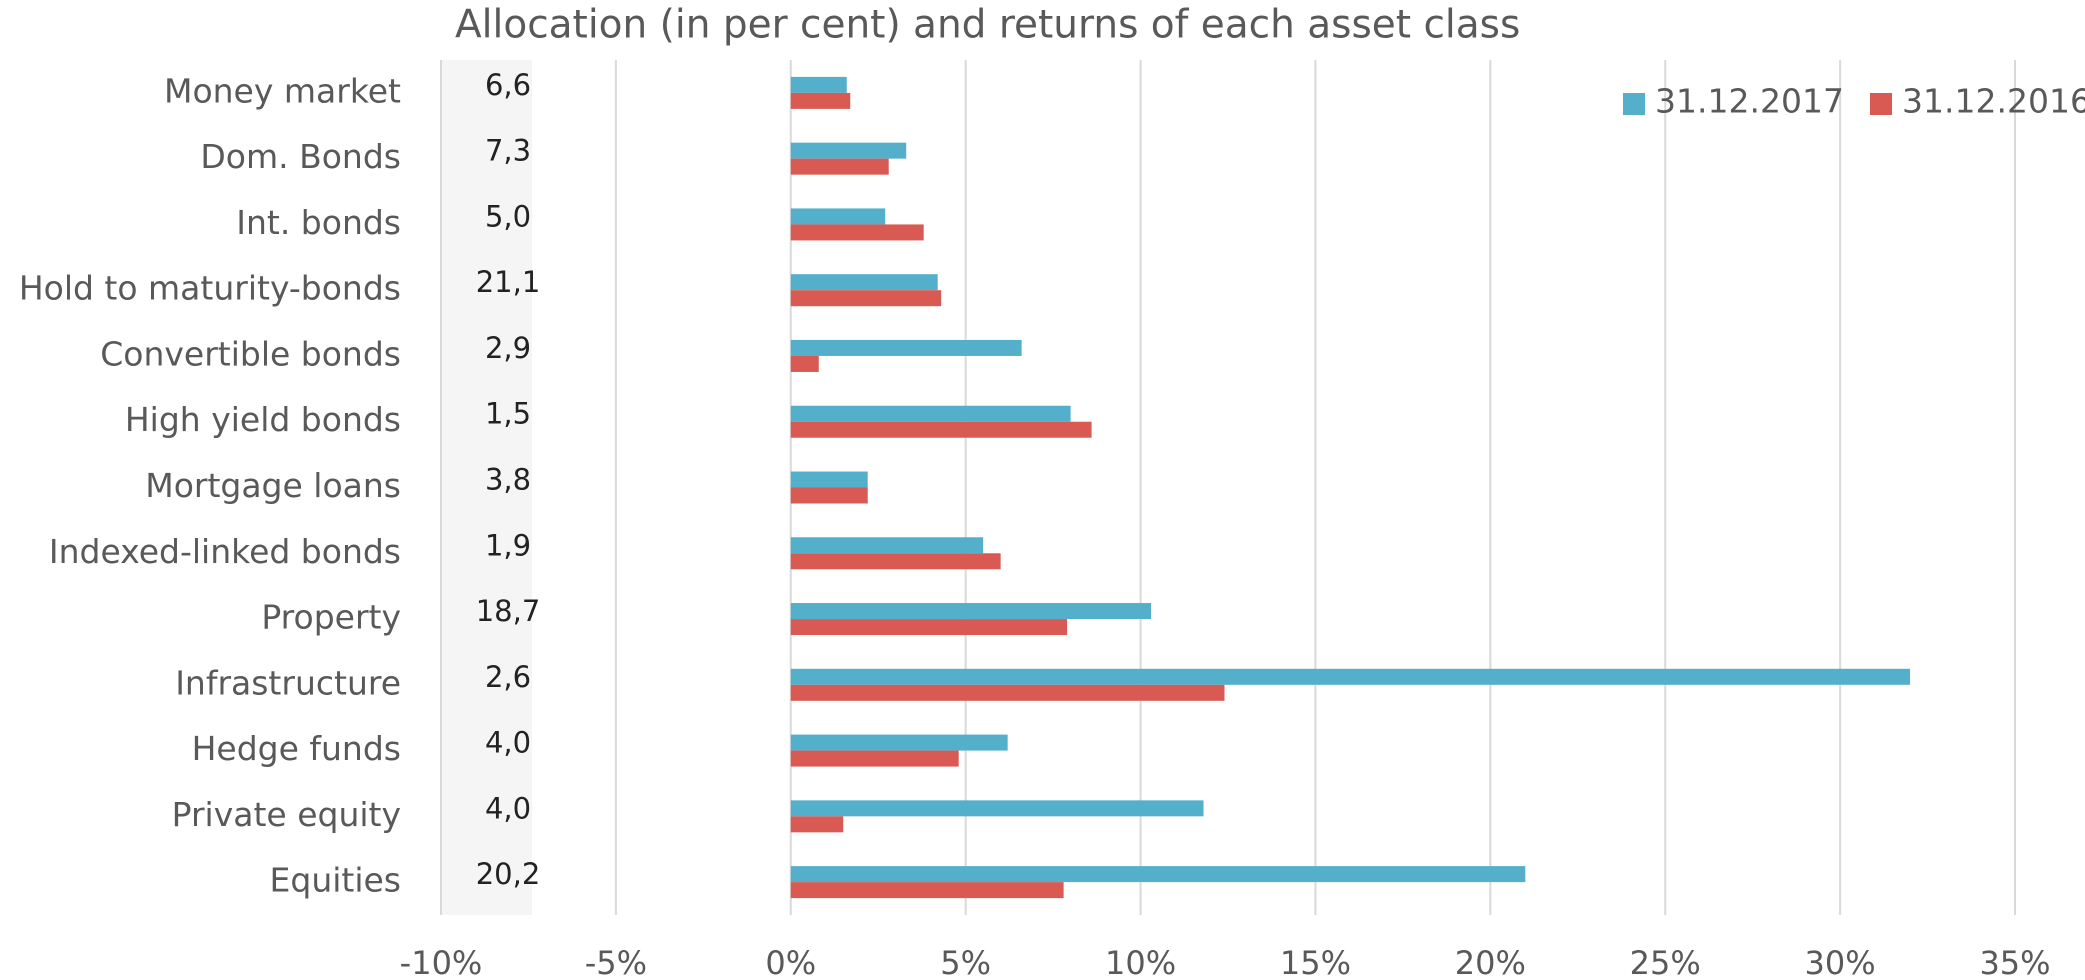  I want to click on x-tick-label: 5%, so click(965, 962).